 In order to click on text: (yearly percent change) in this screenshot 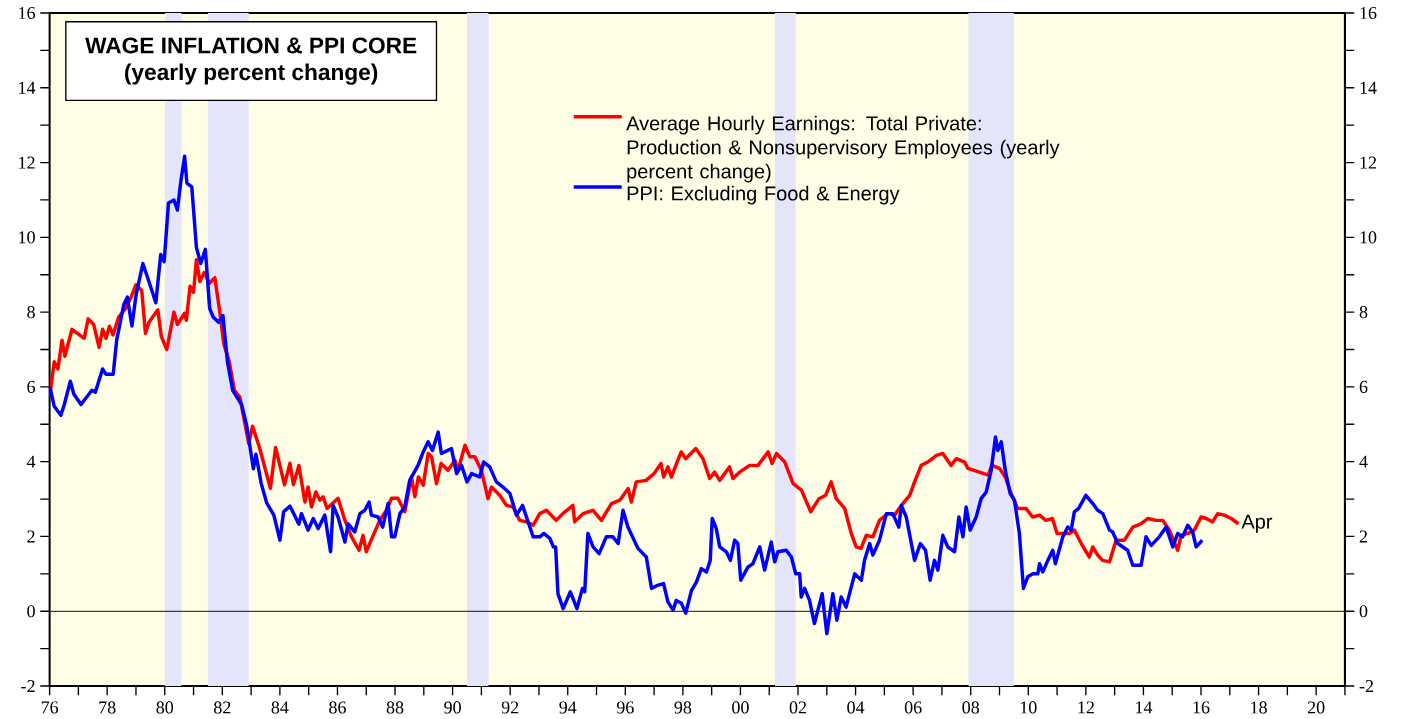, I will do `click(251, 74)`.